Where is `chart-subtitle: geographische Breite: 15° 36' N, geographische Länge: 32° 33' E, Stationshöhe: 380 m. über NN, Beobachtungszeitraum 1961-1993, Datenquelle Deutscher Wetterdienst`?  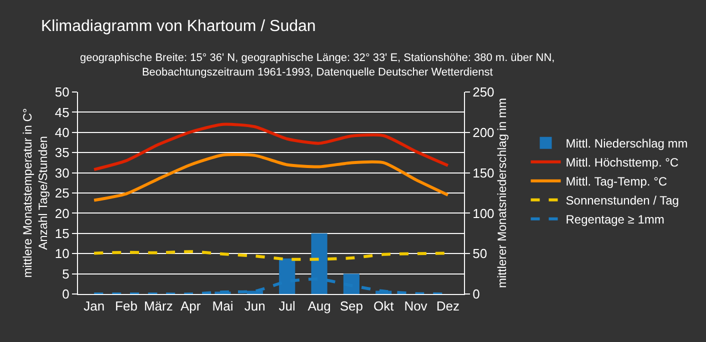
chart-subtitle: geographische Breite: 15° 36' N, geographische Länge: 32° 33' E, Stationshöhe: 380 m. über NN, Beobachtungszeitraum 1961-1993, Datenquelle Deutscher Wetterdienst is located at coordinates (317, 65).